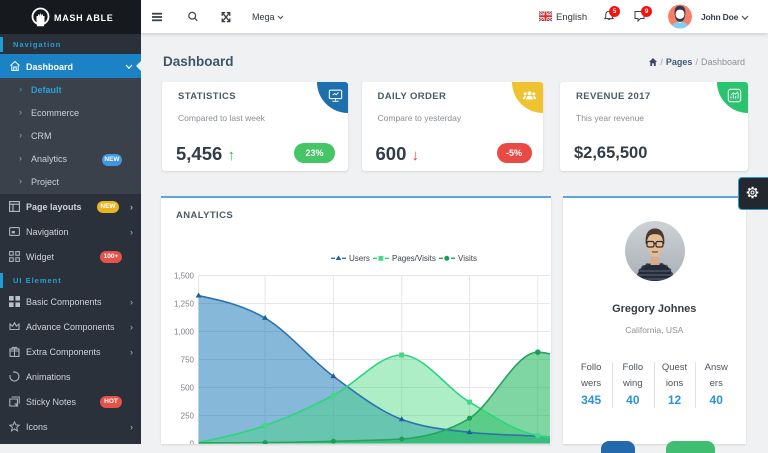 This screenshot has width=768, height=453. Describe the element at coordinates (184, 304) in the screenshot. I see `svg-text: 1,250` at that location.